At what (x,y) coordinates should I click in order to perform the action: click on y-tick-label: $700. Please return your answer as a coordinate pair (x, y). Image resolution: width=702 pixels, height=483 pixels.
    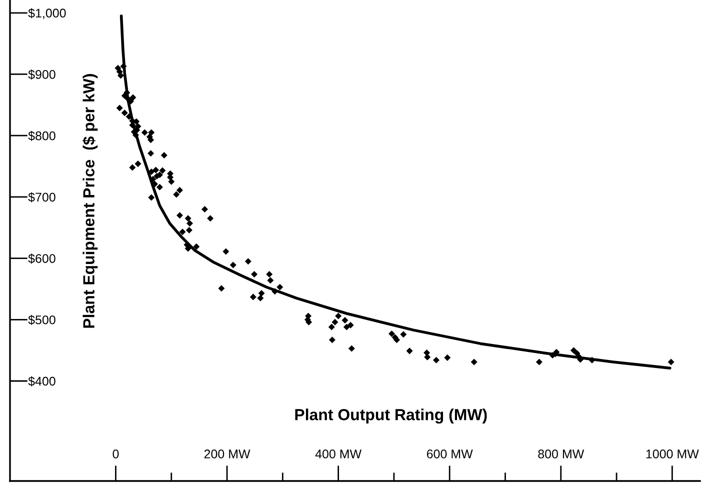
    Looking at the image, I should click on (42, 197).